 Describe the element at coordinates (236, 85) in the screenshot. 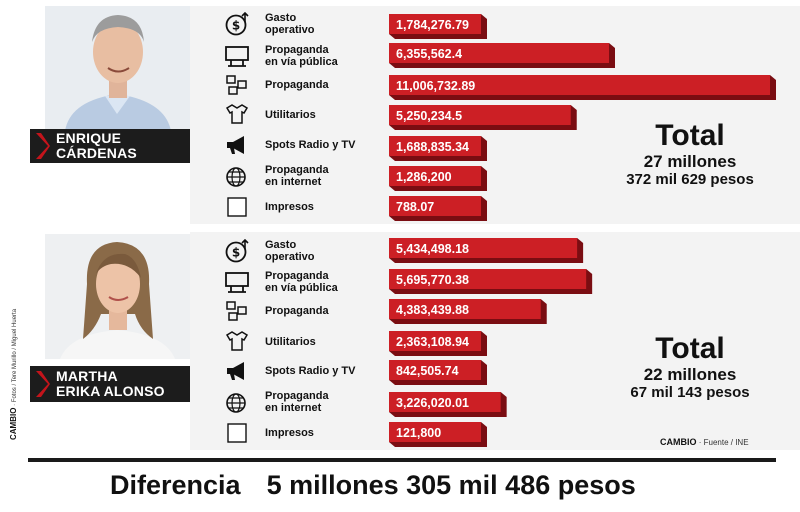

I see `flyers-icon` at that location.